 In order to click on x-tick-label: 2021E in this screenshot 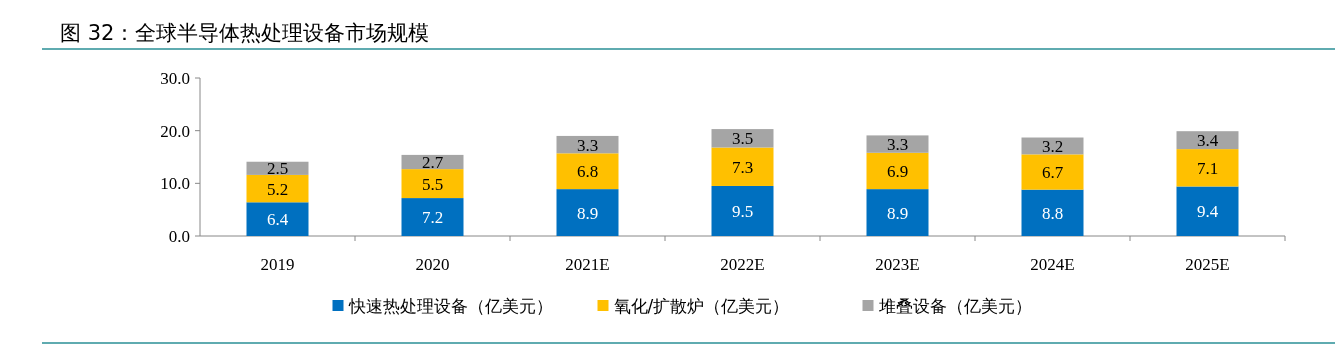, I will do `click(587, 264)`.